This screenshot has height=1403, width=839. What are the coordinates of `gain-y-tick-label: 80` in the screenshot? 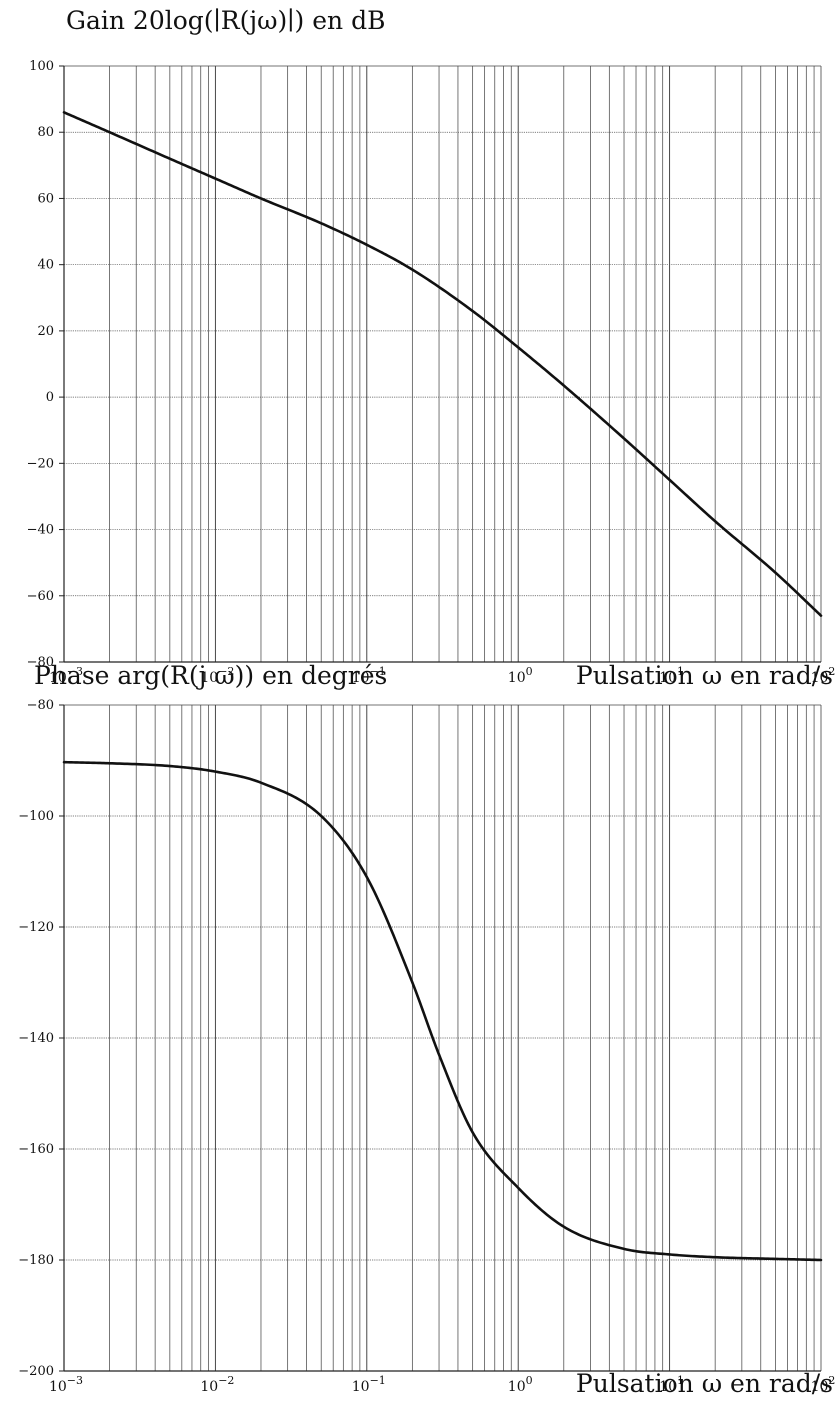 It's located at (45, 132).